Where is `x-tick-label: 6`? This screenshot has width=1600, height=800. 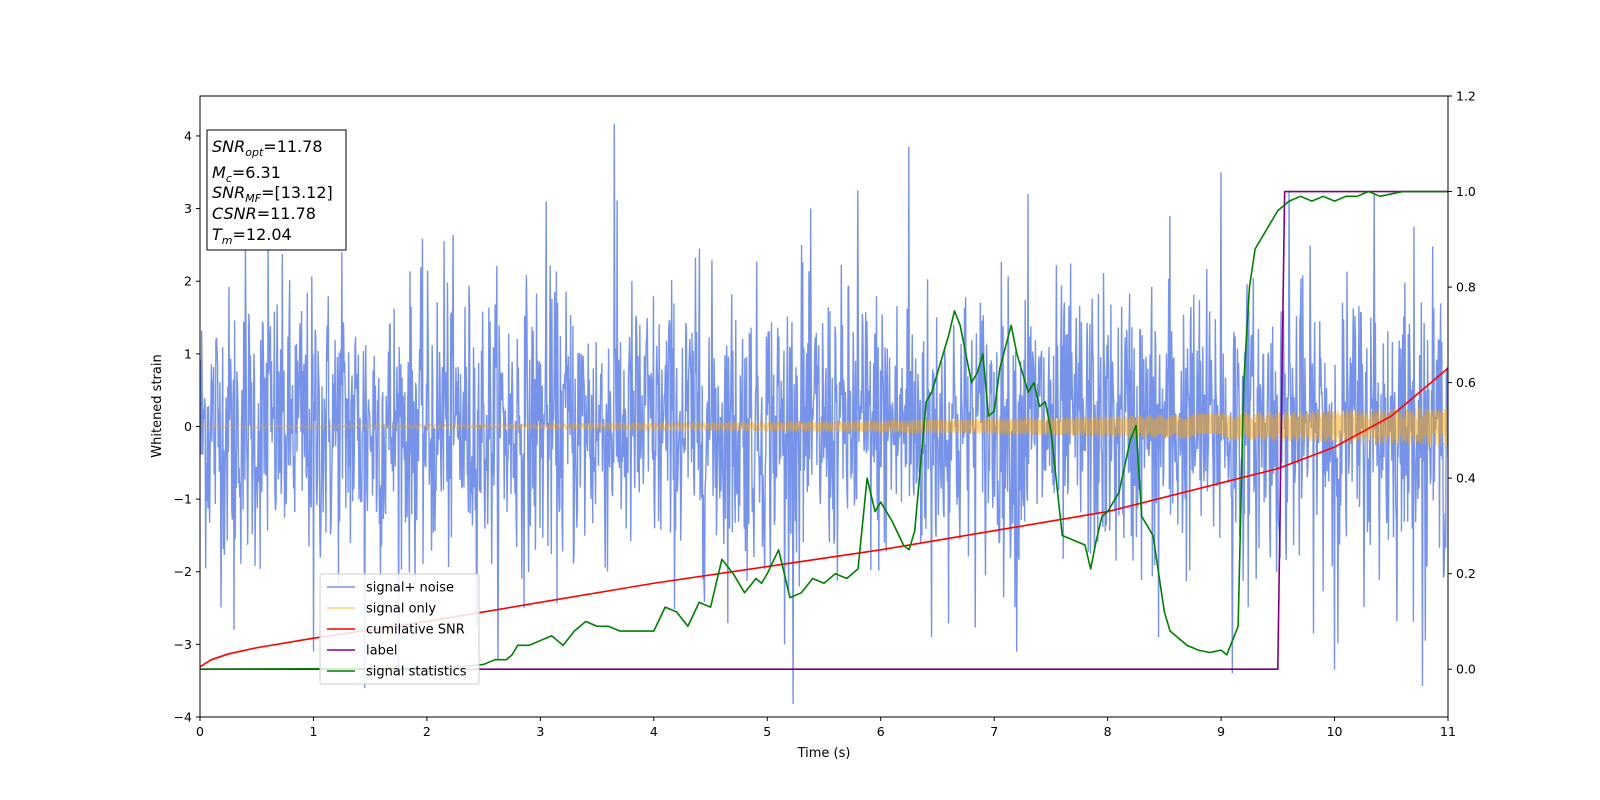
x-tick-label: 6 is located at coordinates (881, 731).